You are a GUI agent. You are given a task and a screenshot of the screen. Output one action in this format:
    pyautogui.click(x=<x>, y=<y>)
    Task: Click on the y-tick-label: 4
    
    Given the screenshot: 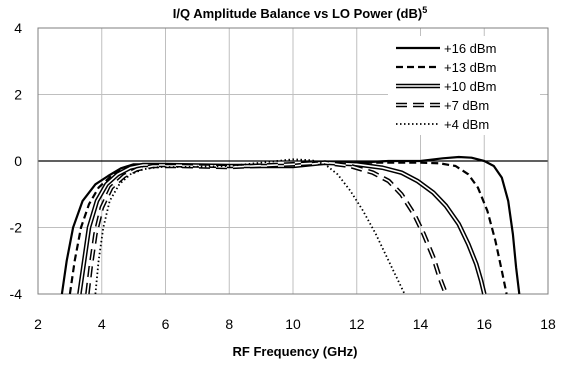 What is the action you would take?
    pyautogui.click(x=18, y=28)
    